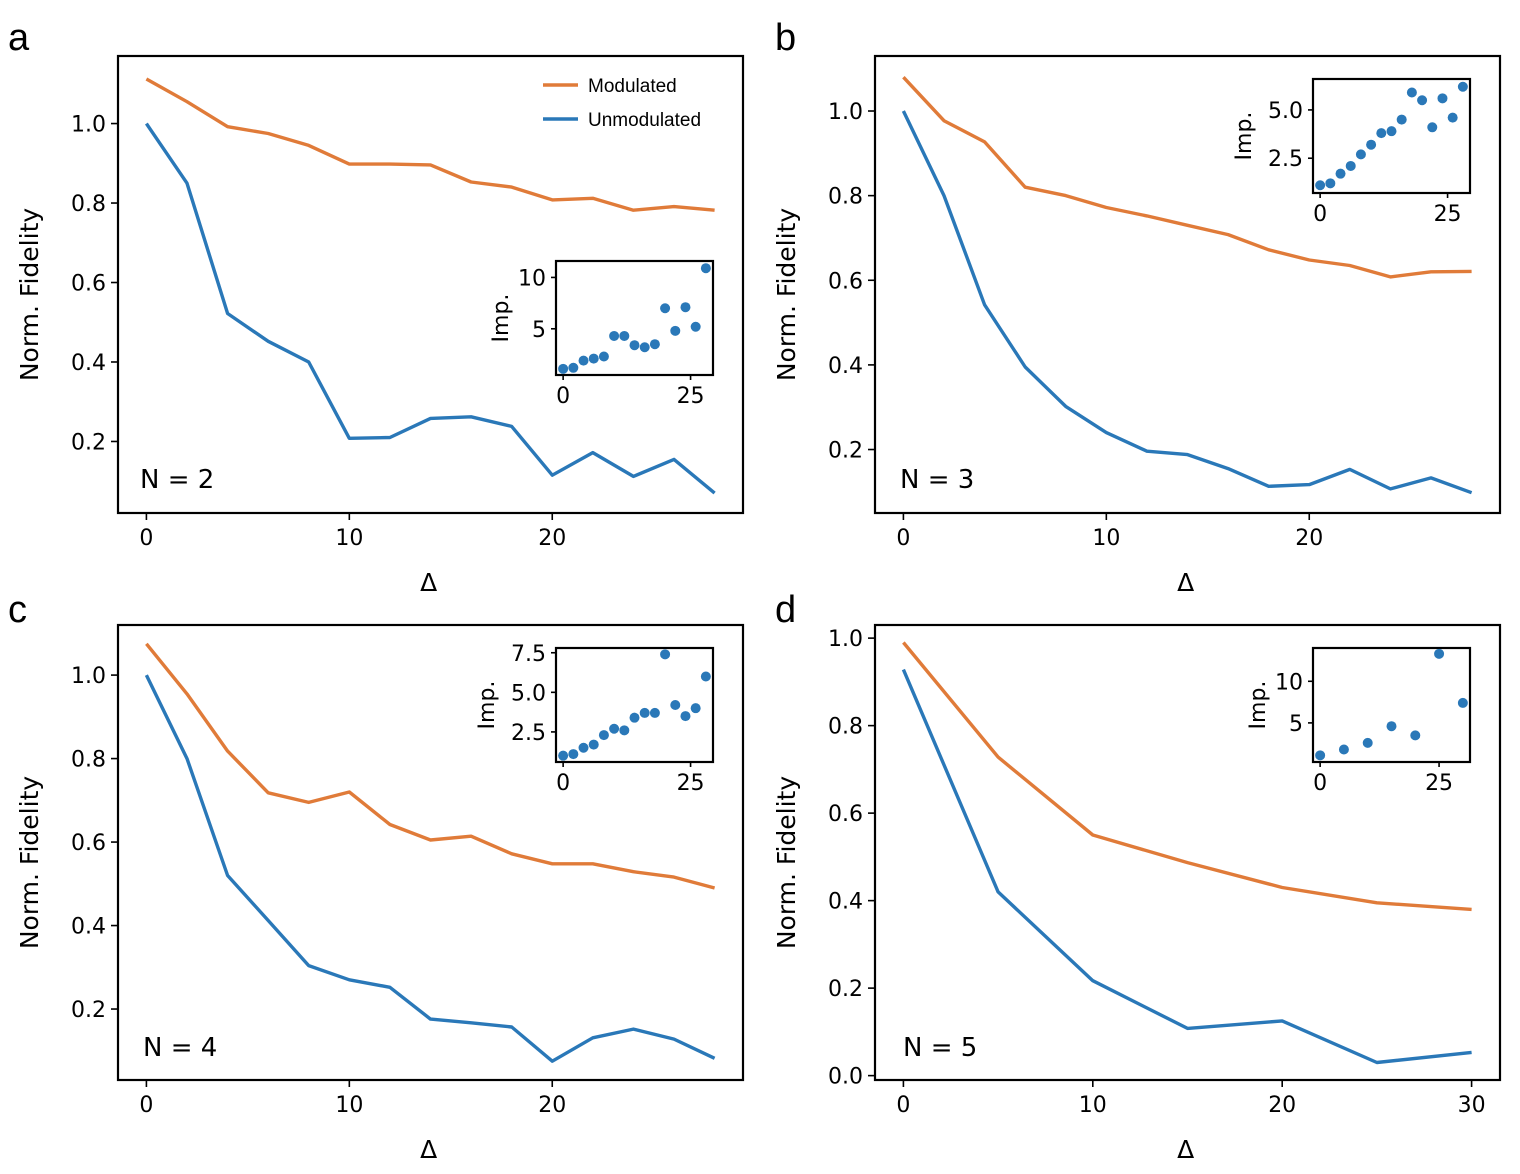 The height and width of the screenshot is (1174, 1520). I want to click on inset-plot: 0 25 2.5 5.0 Imp., so click(1352, 152).